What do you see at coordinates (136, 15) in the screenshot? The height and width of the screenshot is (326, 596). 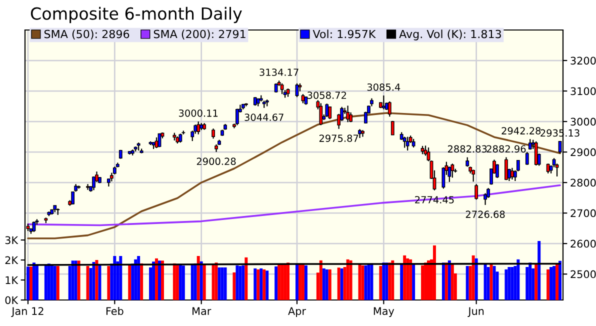 I see `chart-title: Composite 6-month Daily` at bounding box center [136, 15].